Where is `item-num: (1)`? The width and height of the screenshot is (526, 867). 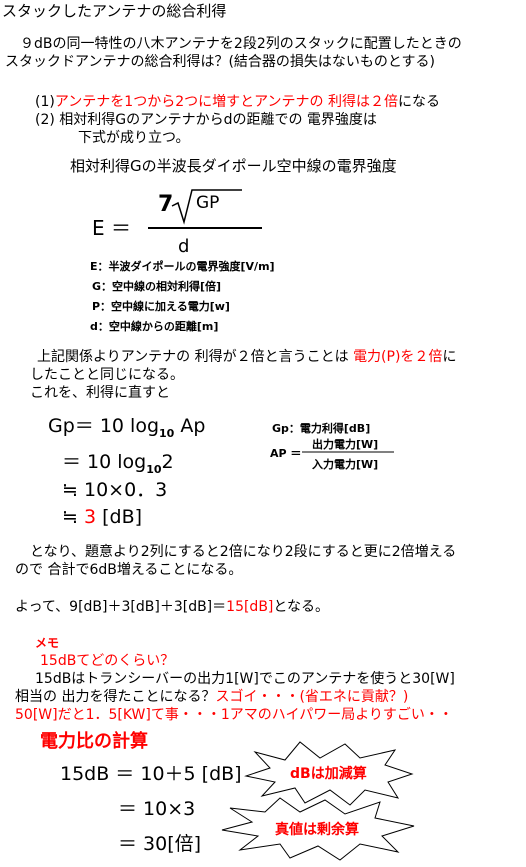
item-num: (1) is located at coordinates (45, 102).